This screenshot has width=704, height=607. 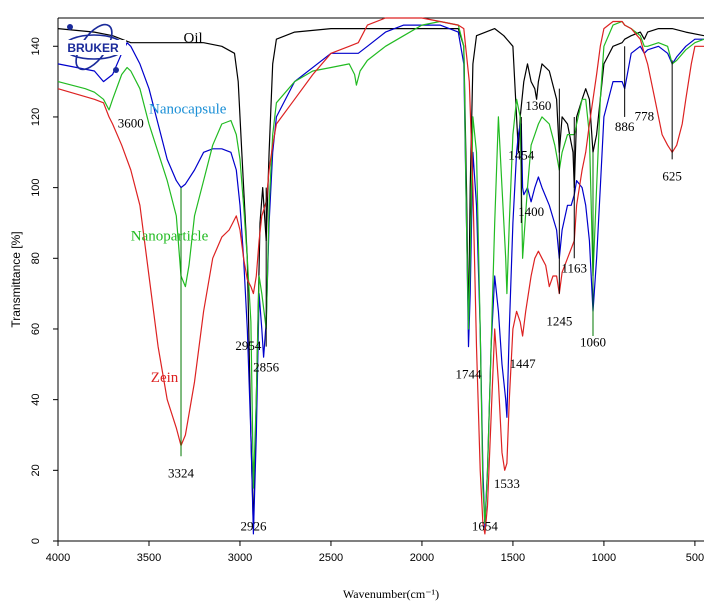 I want to click on peak-label: 886, so click(x=625, y=126).